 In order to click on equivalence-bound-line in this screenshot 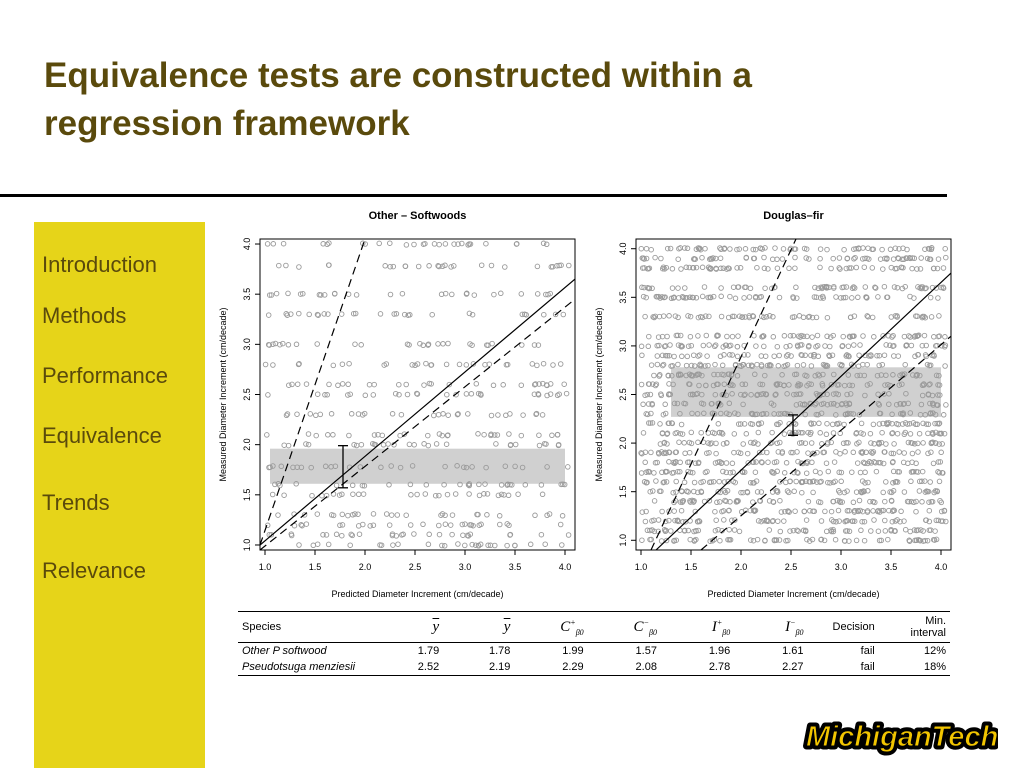, I will do `click(313, 392)`.